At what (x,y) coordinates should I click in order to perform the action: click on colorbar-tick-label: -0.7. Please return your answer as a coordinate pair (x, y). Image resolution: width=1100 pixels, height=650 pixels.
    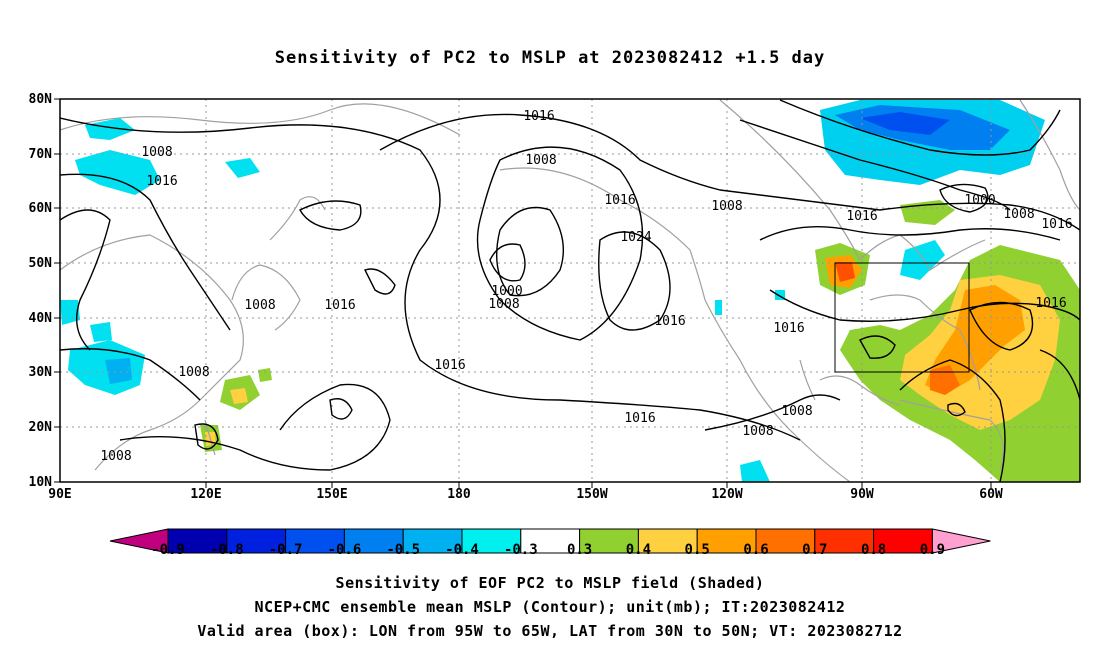
    Looking at the image, I should click on (285, 550).